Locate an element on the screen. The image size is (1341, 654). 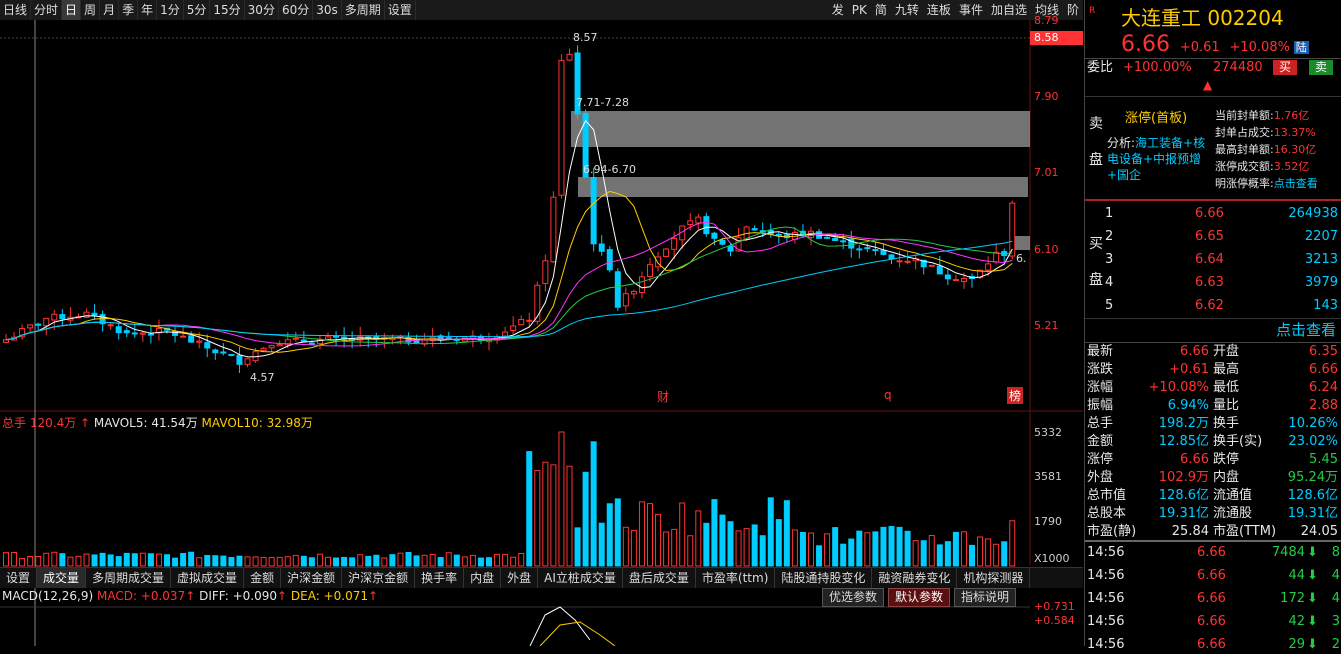
period-item: 分时 is located at coordinates (47, 10).